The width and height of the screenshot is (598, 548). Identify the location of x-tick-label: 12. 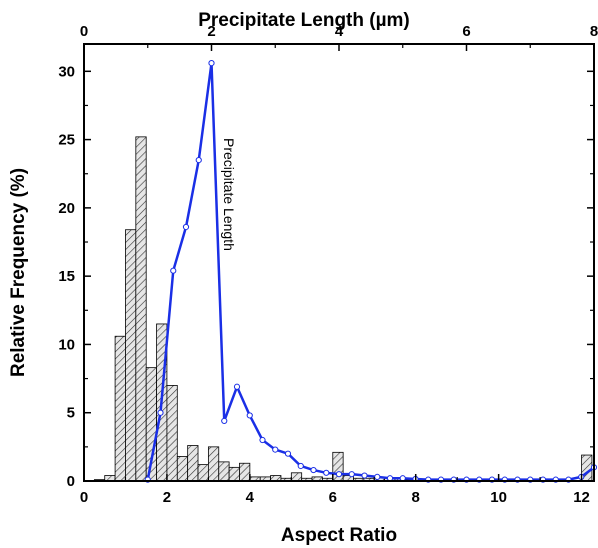
(581, 497).